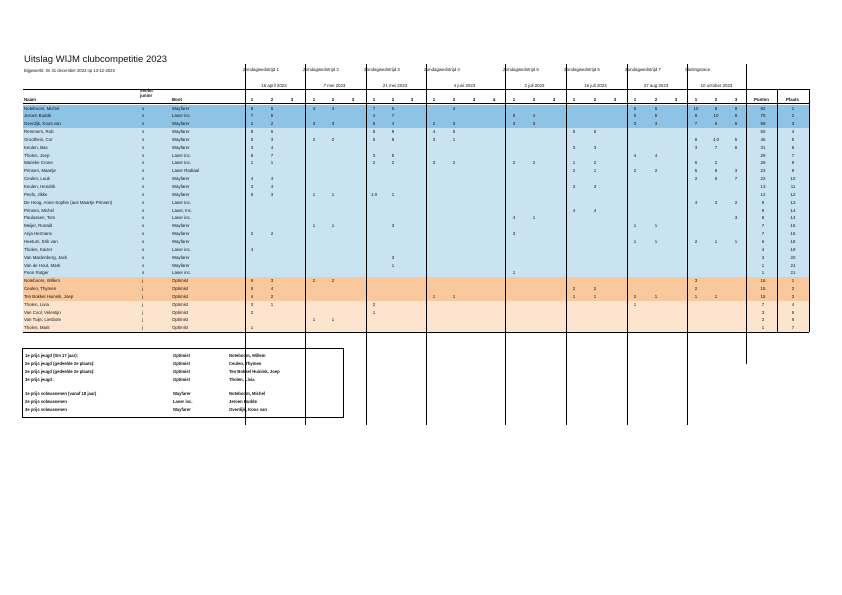 This screenshot has height=595, width=842. What do you see at coordinates (248, 409) in the screenshot?
I see `prize-winner: Overdijk, Koos van` at bounding box center [248, 409].